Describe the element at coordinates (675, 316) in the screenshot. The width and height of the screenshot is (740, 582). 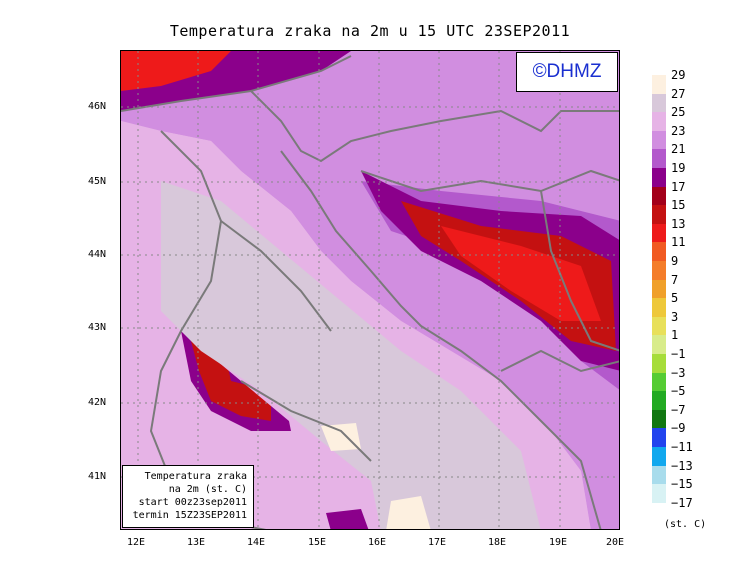
I see `legend-label: 3` at that location.